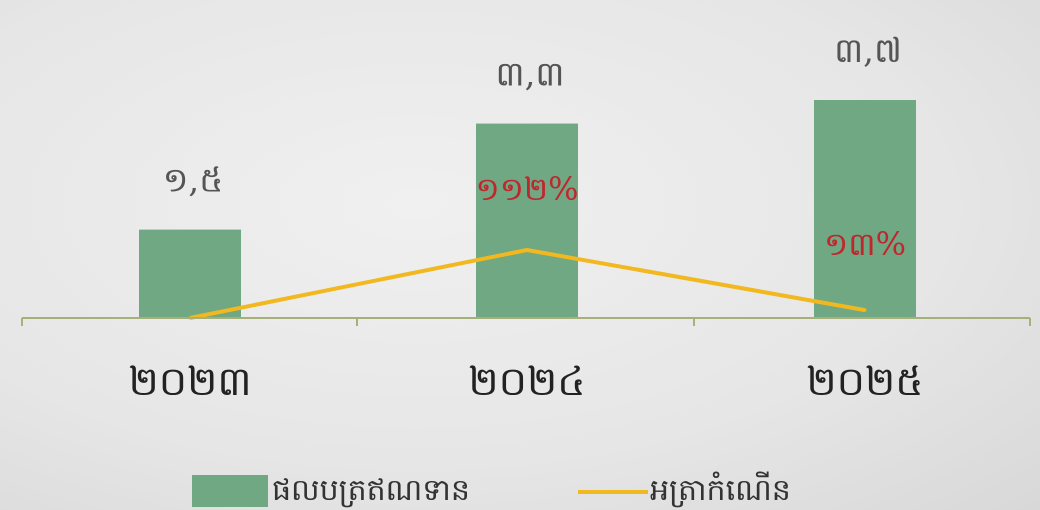 This screenshot has width=1040, height=510. What do you see at coordinates (230, 491) in the screenshot?
I see `legend-bar-swatch` at bounding box center [230, 491].